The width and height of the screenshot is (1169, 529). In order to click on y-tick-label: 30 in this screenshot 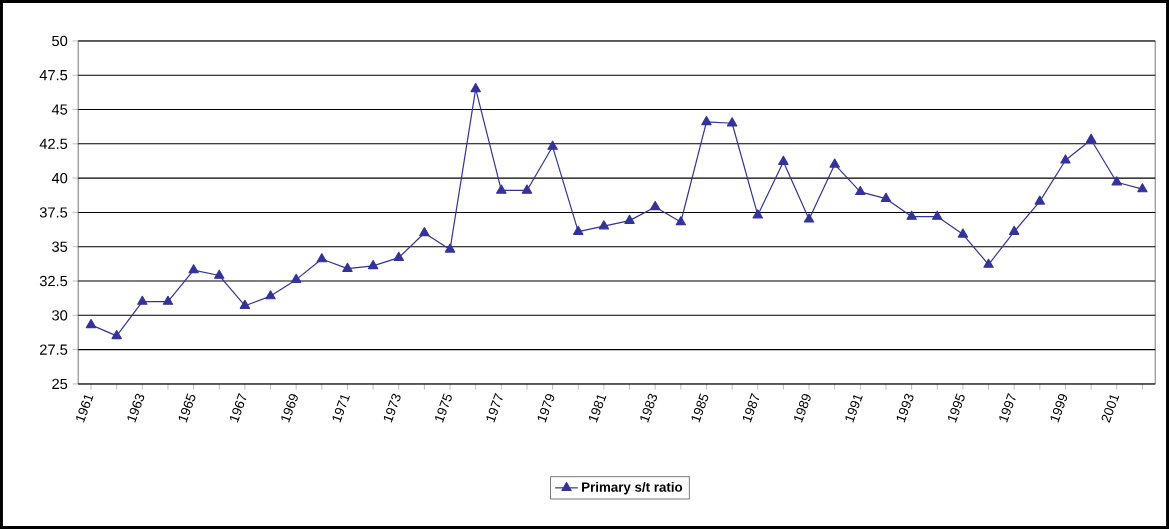, I will do `click(60, 315)`.